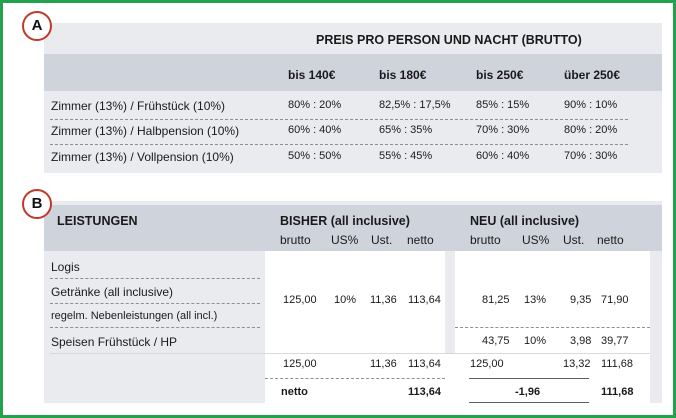  Describe the element at coordinates (406, 156) in the screenshot. I see `price-cell: 55% : 45%` at that location.